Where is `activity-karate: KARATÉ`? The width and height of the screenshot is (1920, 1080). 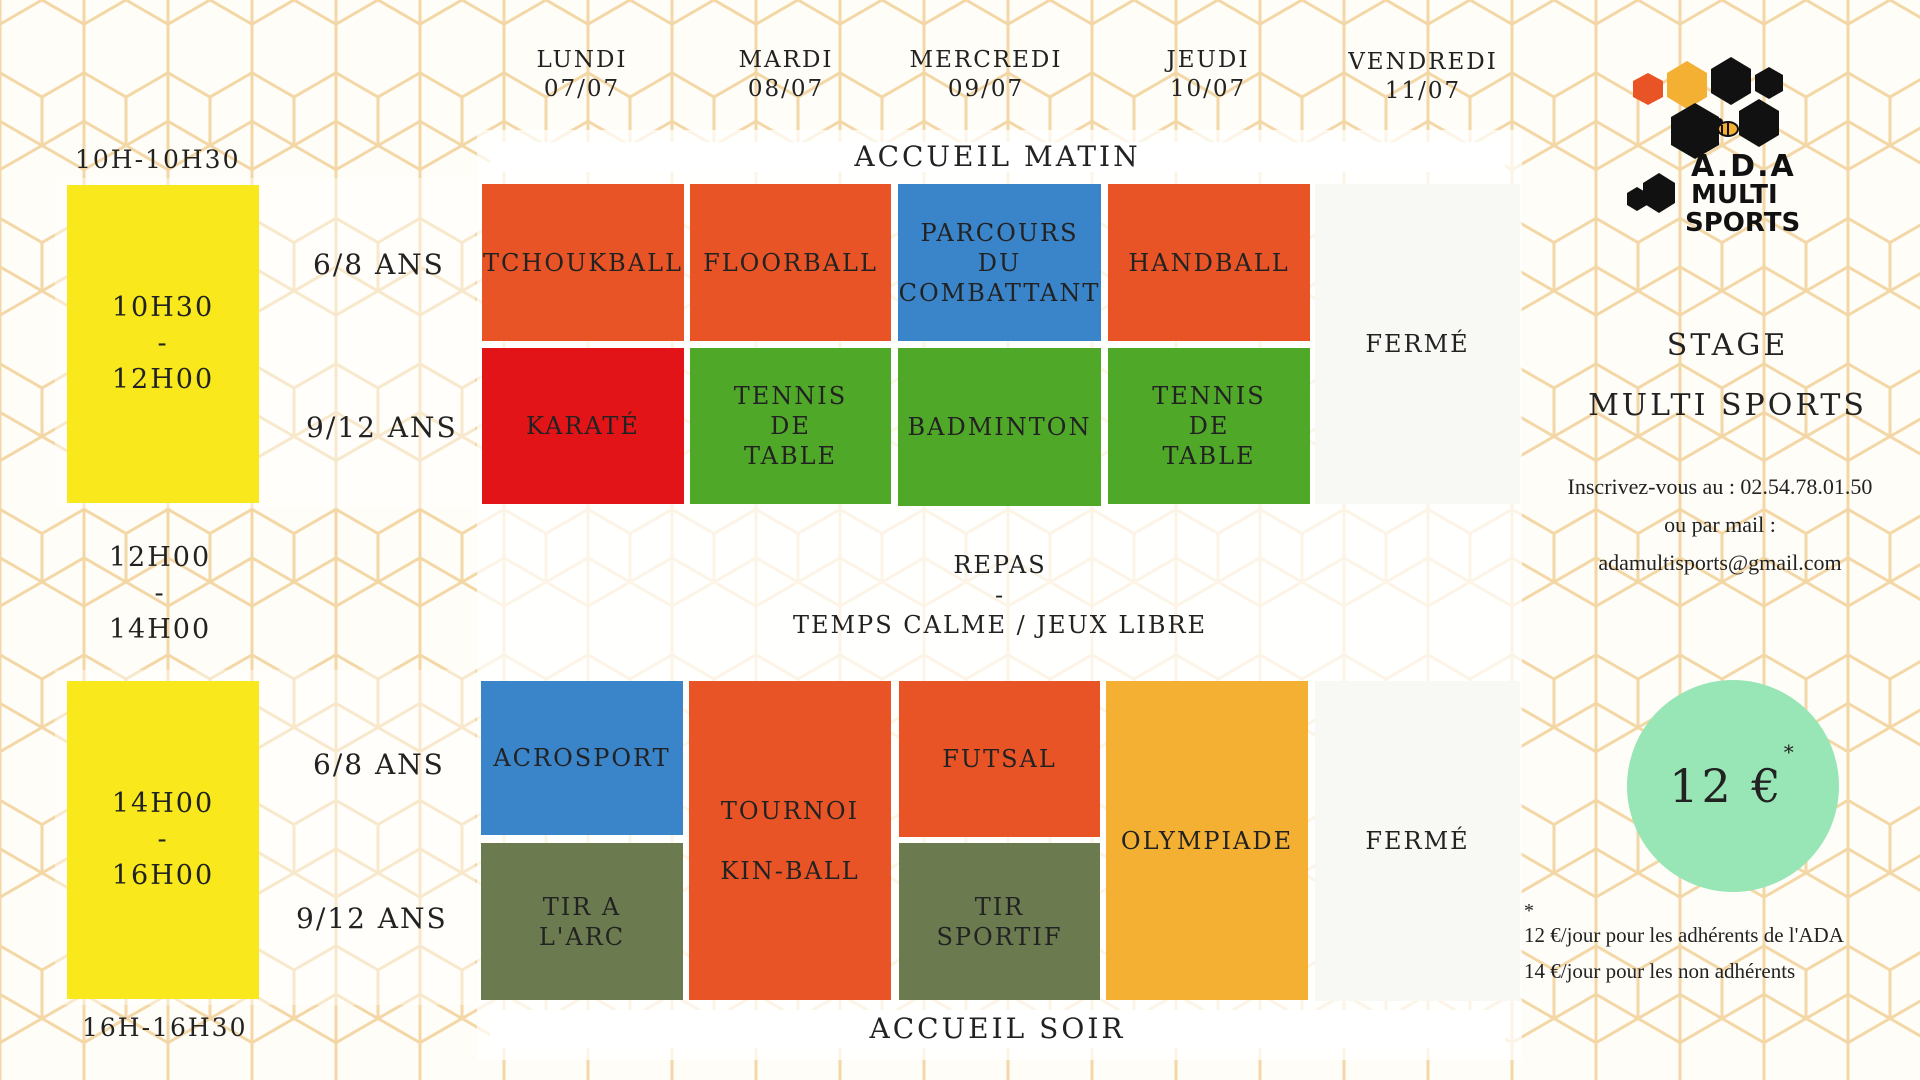
activity-karate: KARATÉ is located at coordinates (583, 426).